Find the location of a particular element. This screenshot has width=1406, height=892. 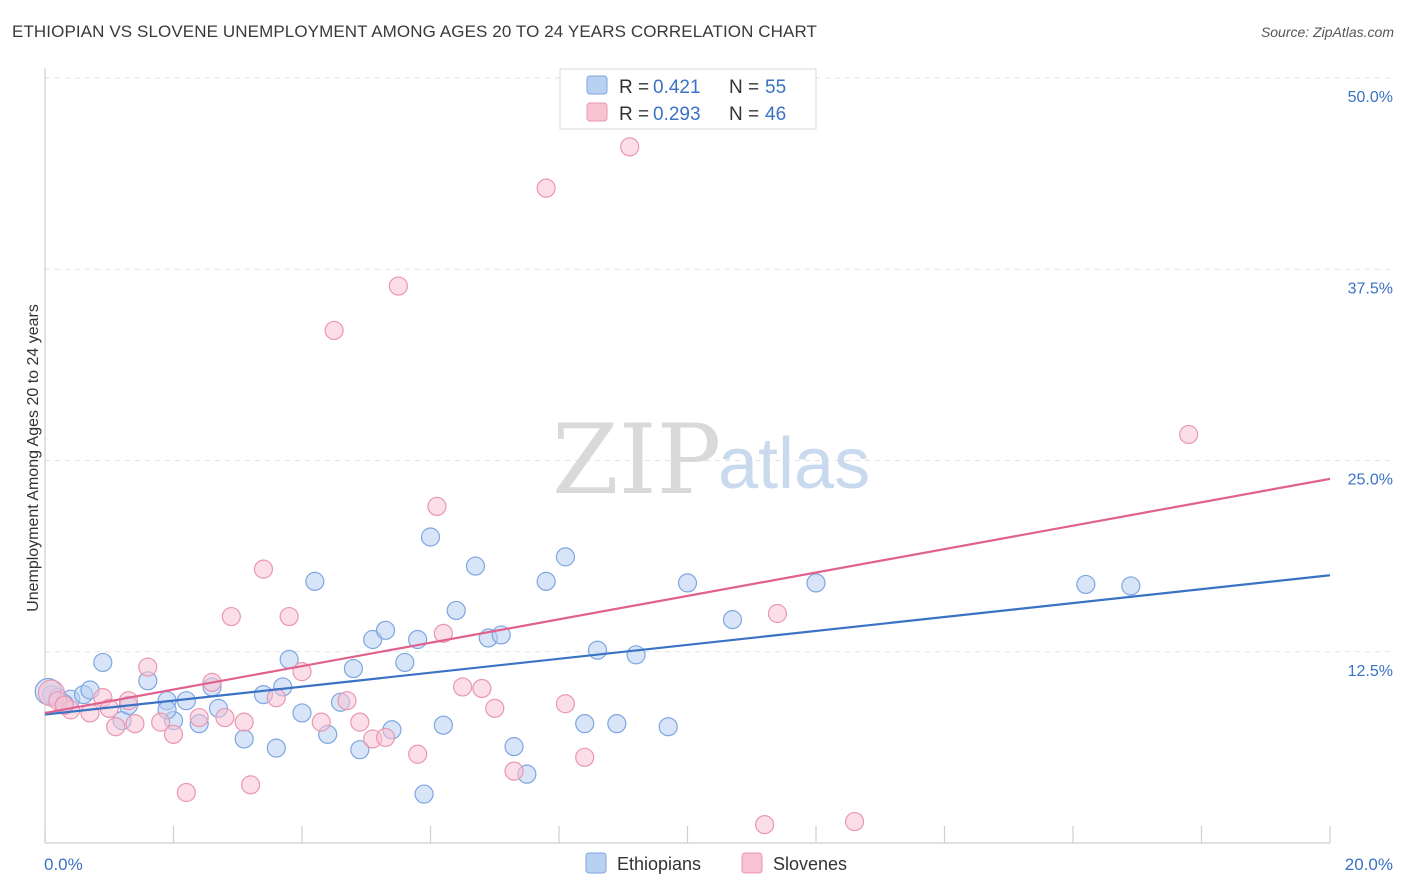

legend-r-value: 0.421 is located at coordinates (677, 87).